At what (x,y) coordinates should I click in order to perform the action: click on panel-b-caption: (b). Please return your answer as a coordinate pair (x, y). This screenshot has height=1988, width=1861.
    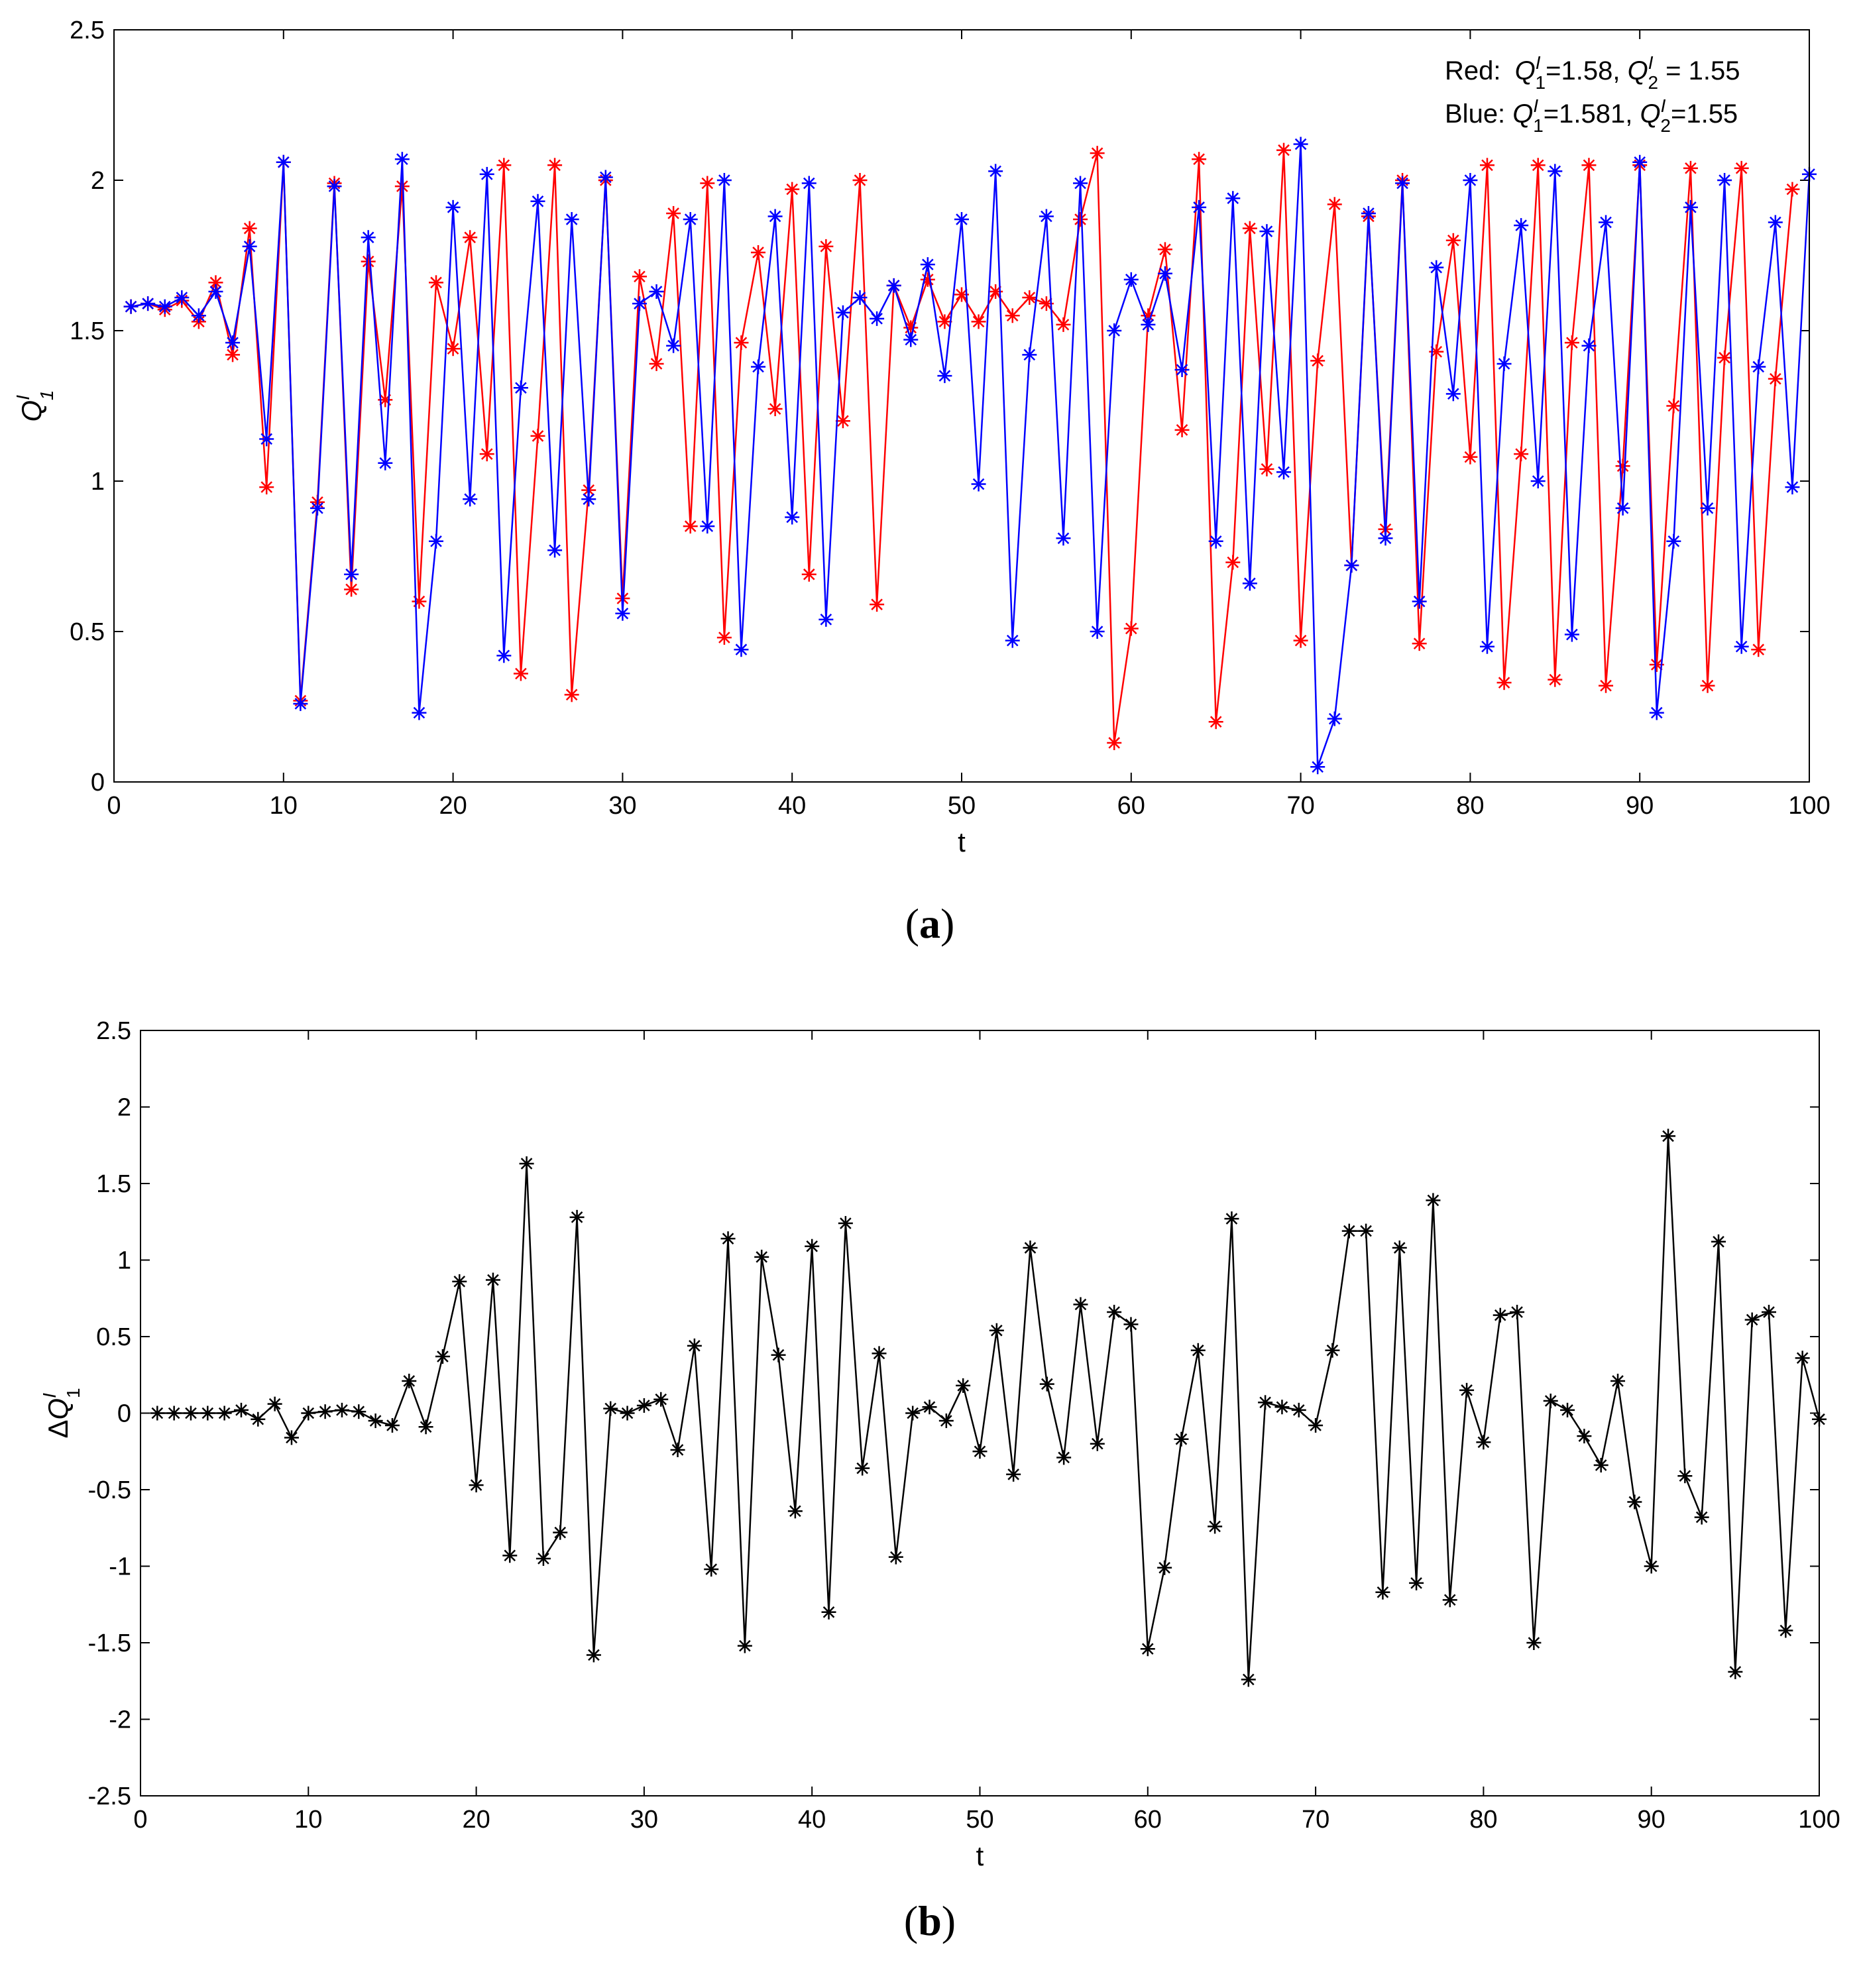
    Looking at the image, I should click on (930, 1920).